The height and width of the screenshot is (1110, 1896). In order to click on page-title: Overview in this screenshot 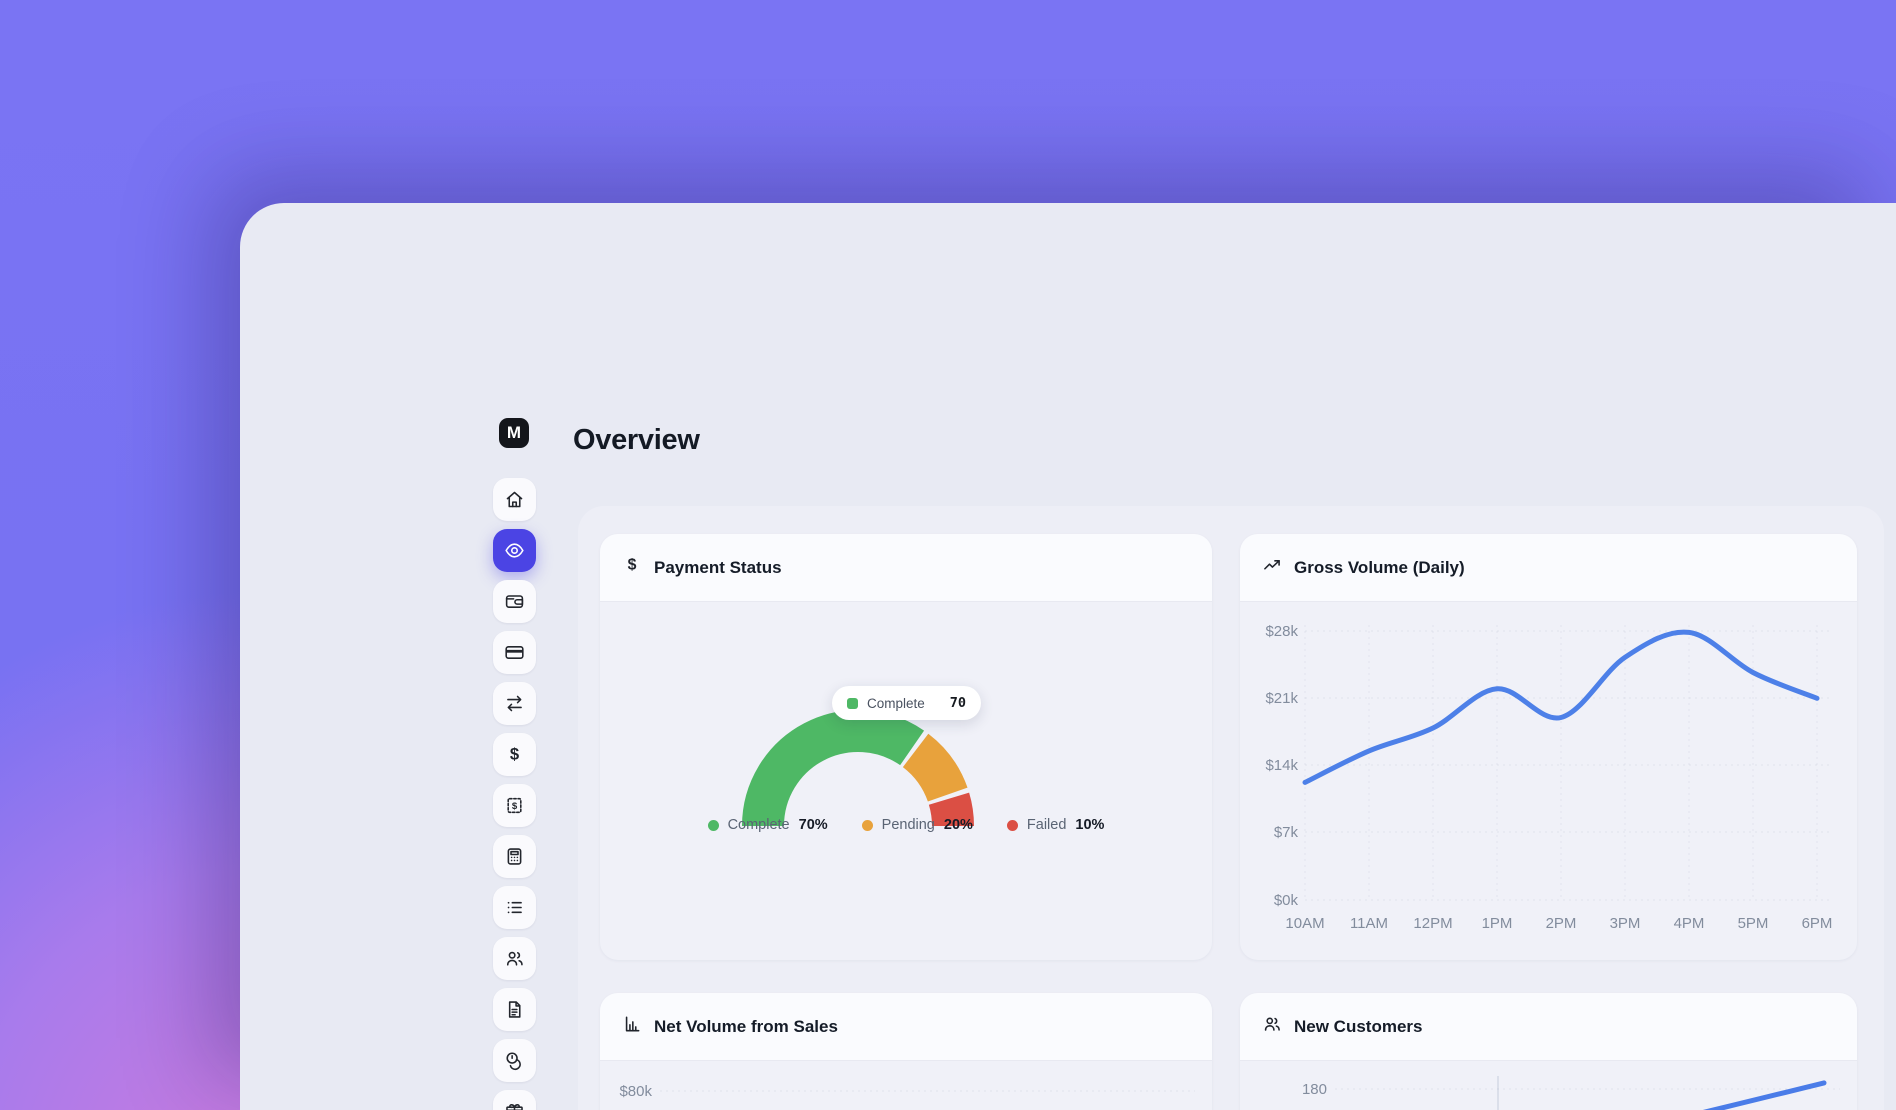, I will do `click(636, 440)`.